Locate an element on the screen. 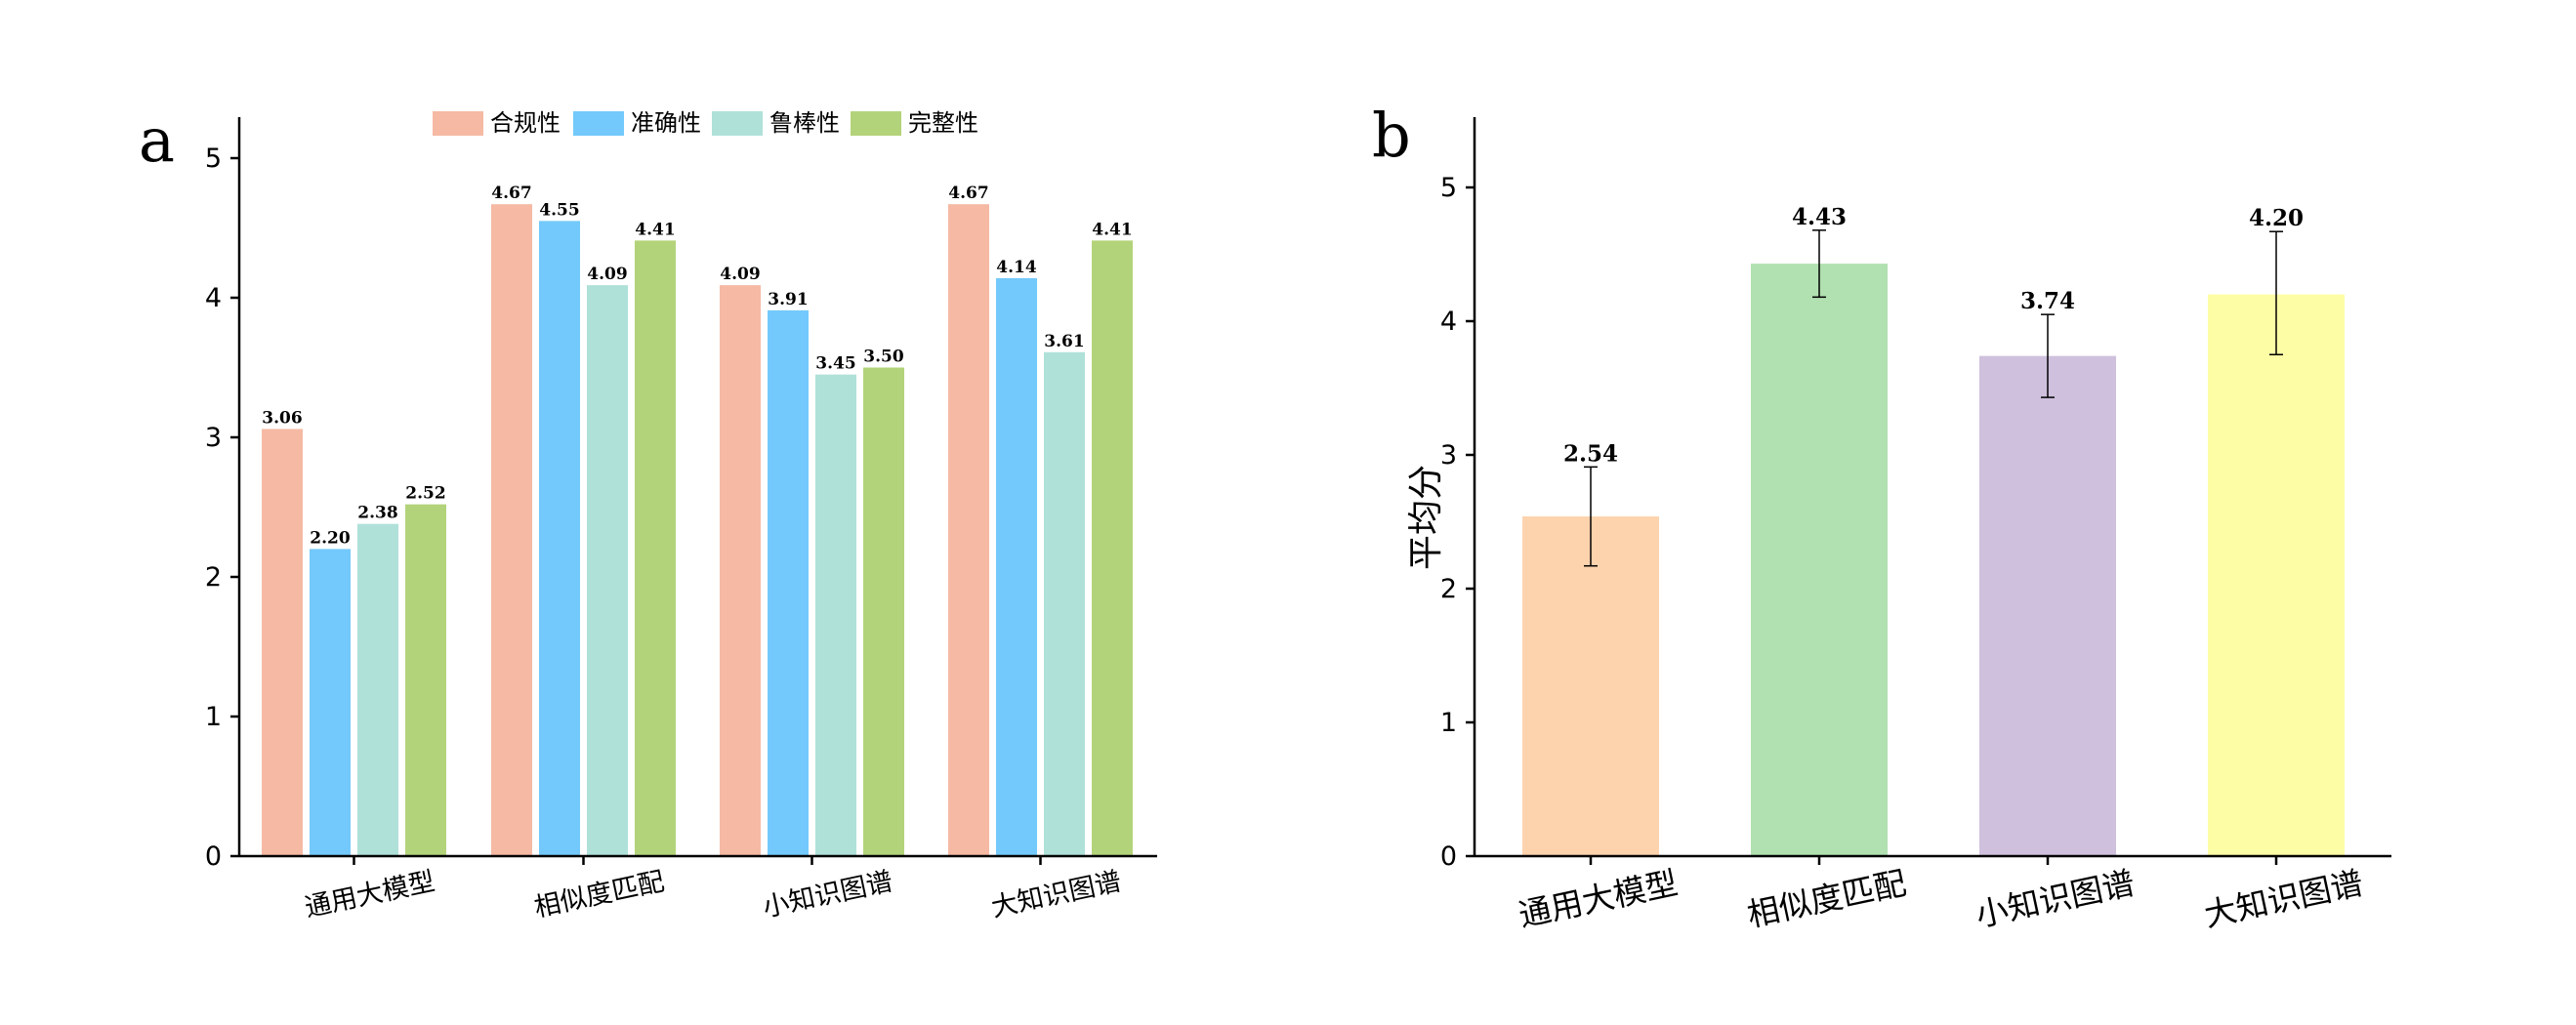 The image size is (2576, 1025). panel-a-legend: 合规性 准确性 鲁棒性 完整性 is located at coordinates (705, 123).